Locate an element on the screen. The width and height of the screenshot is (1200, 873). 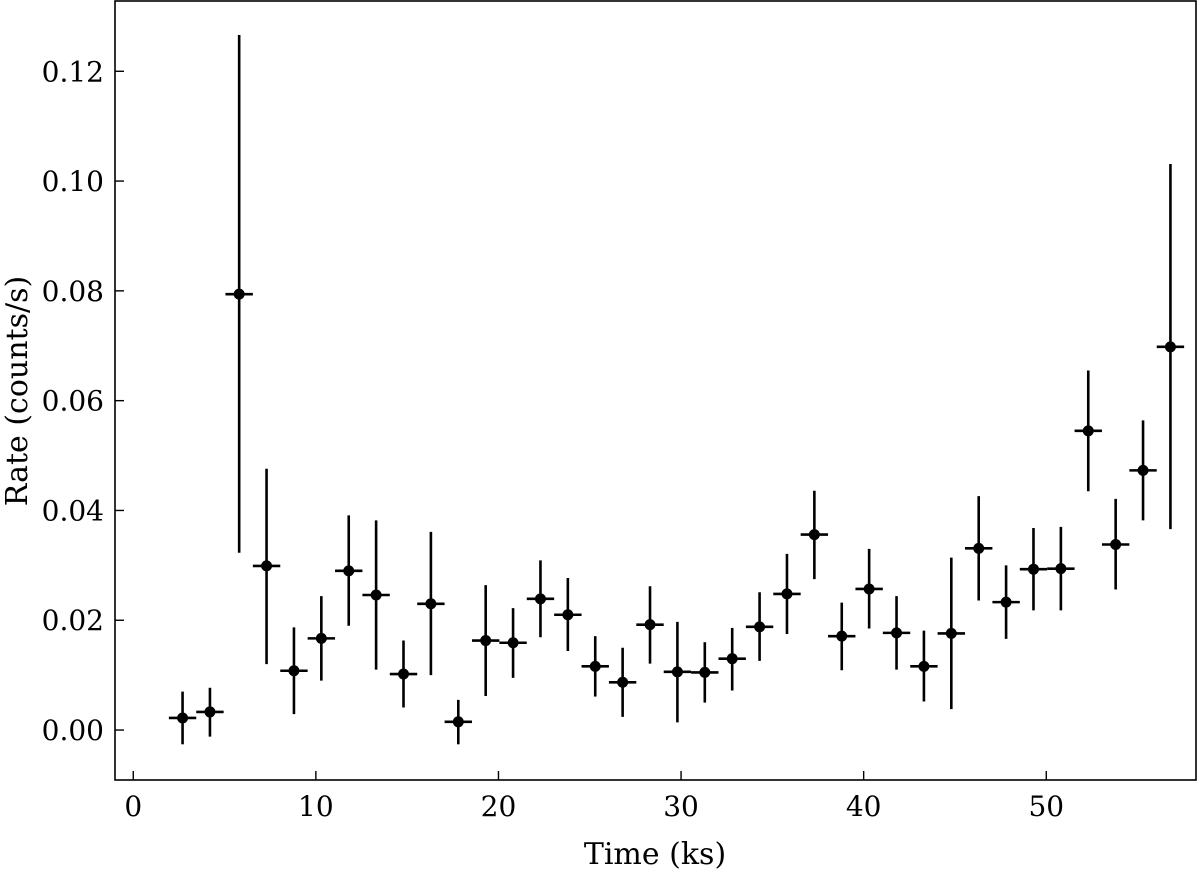
x-tick-label: 50 is located at coordinates (1046, 806).